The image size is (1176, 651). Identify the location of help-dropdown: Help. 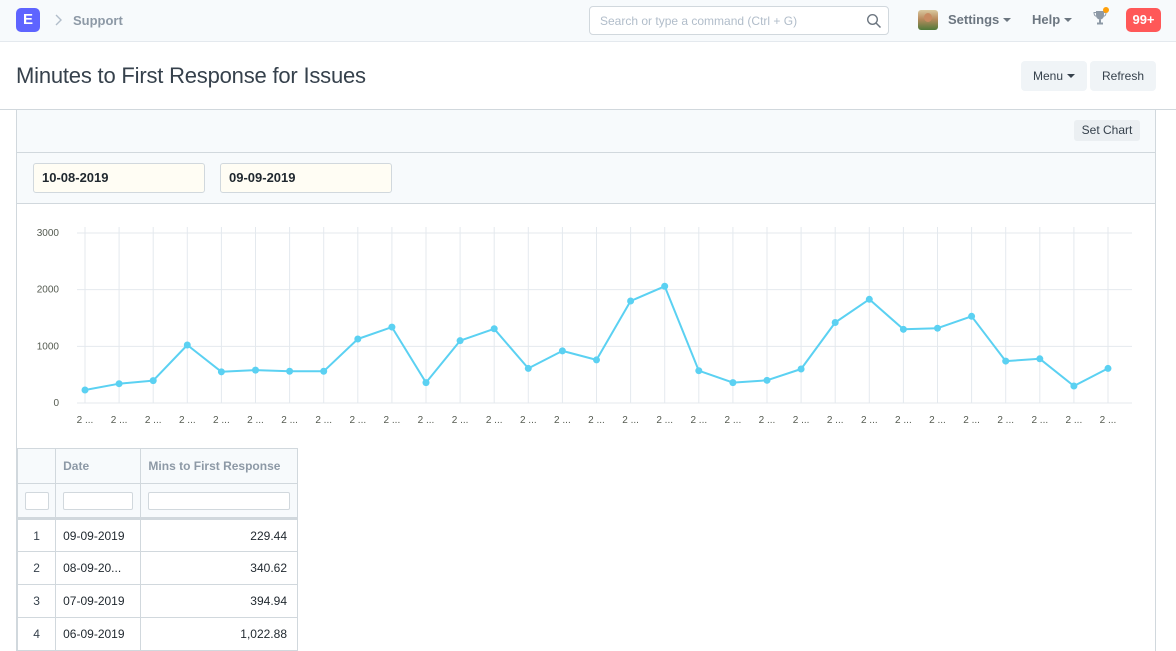
(1052, 19).